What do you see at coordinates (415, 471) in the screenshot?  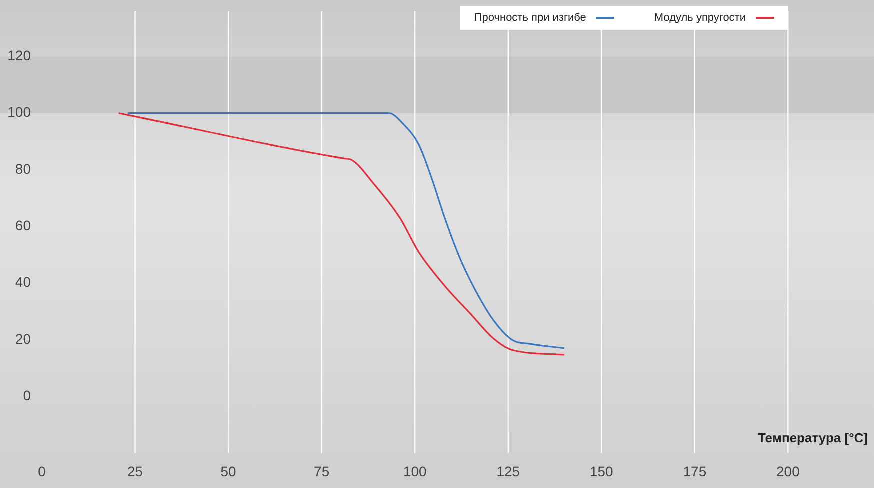 I see `x-tick-label: 100` at bounding box center [415, 471].